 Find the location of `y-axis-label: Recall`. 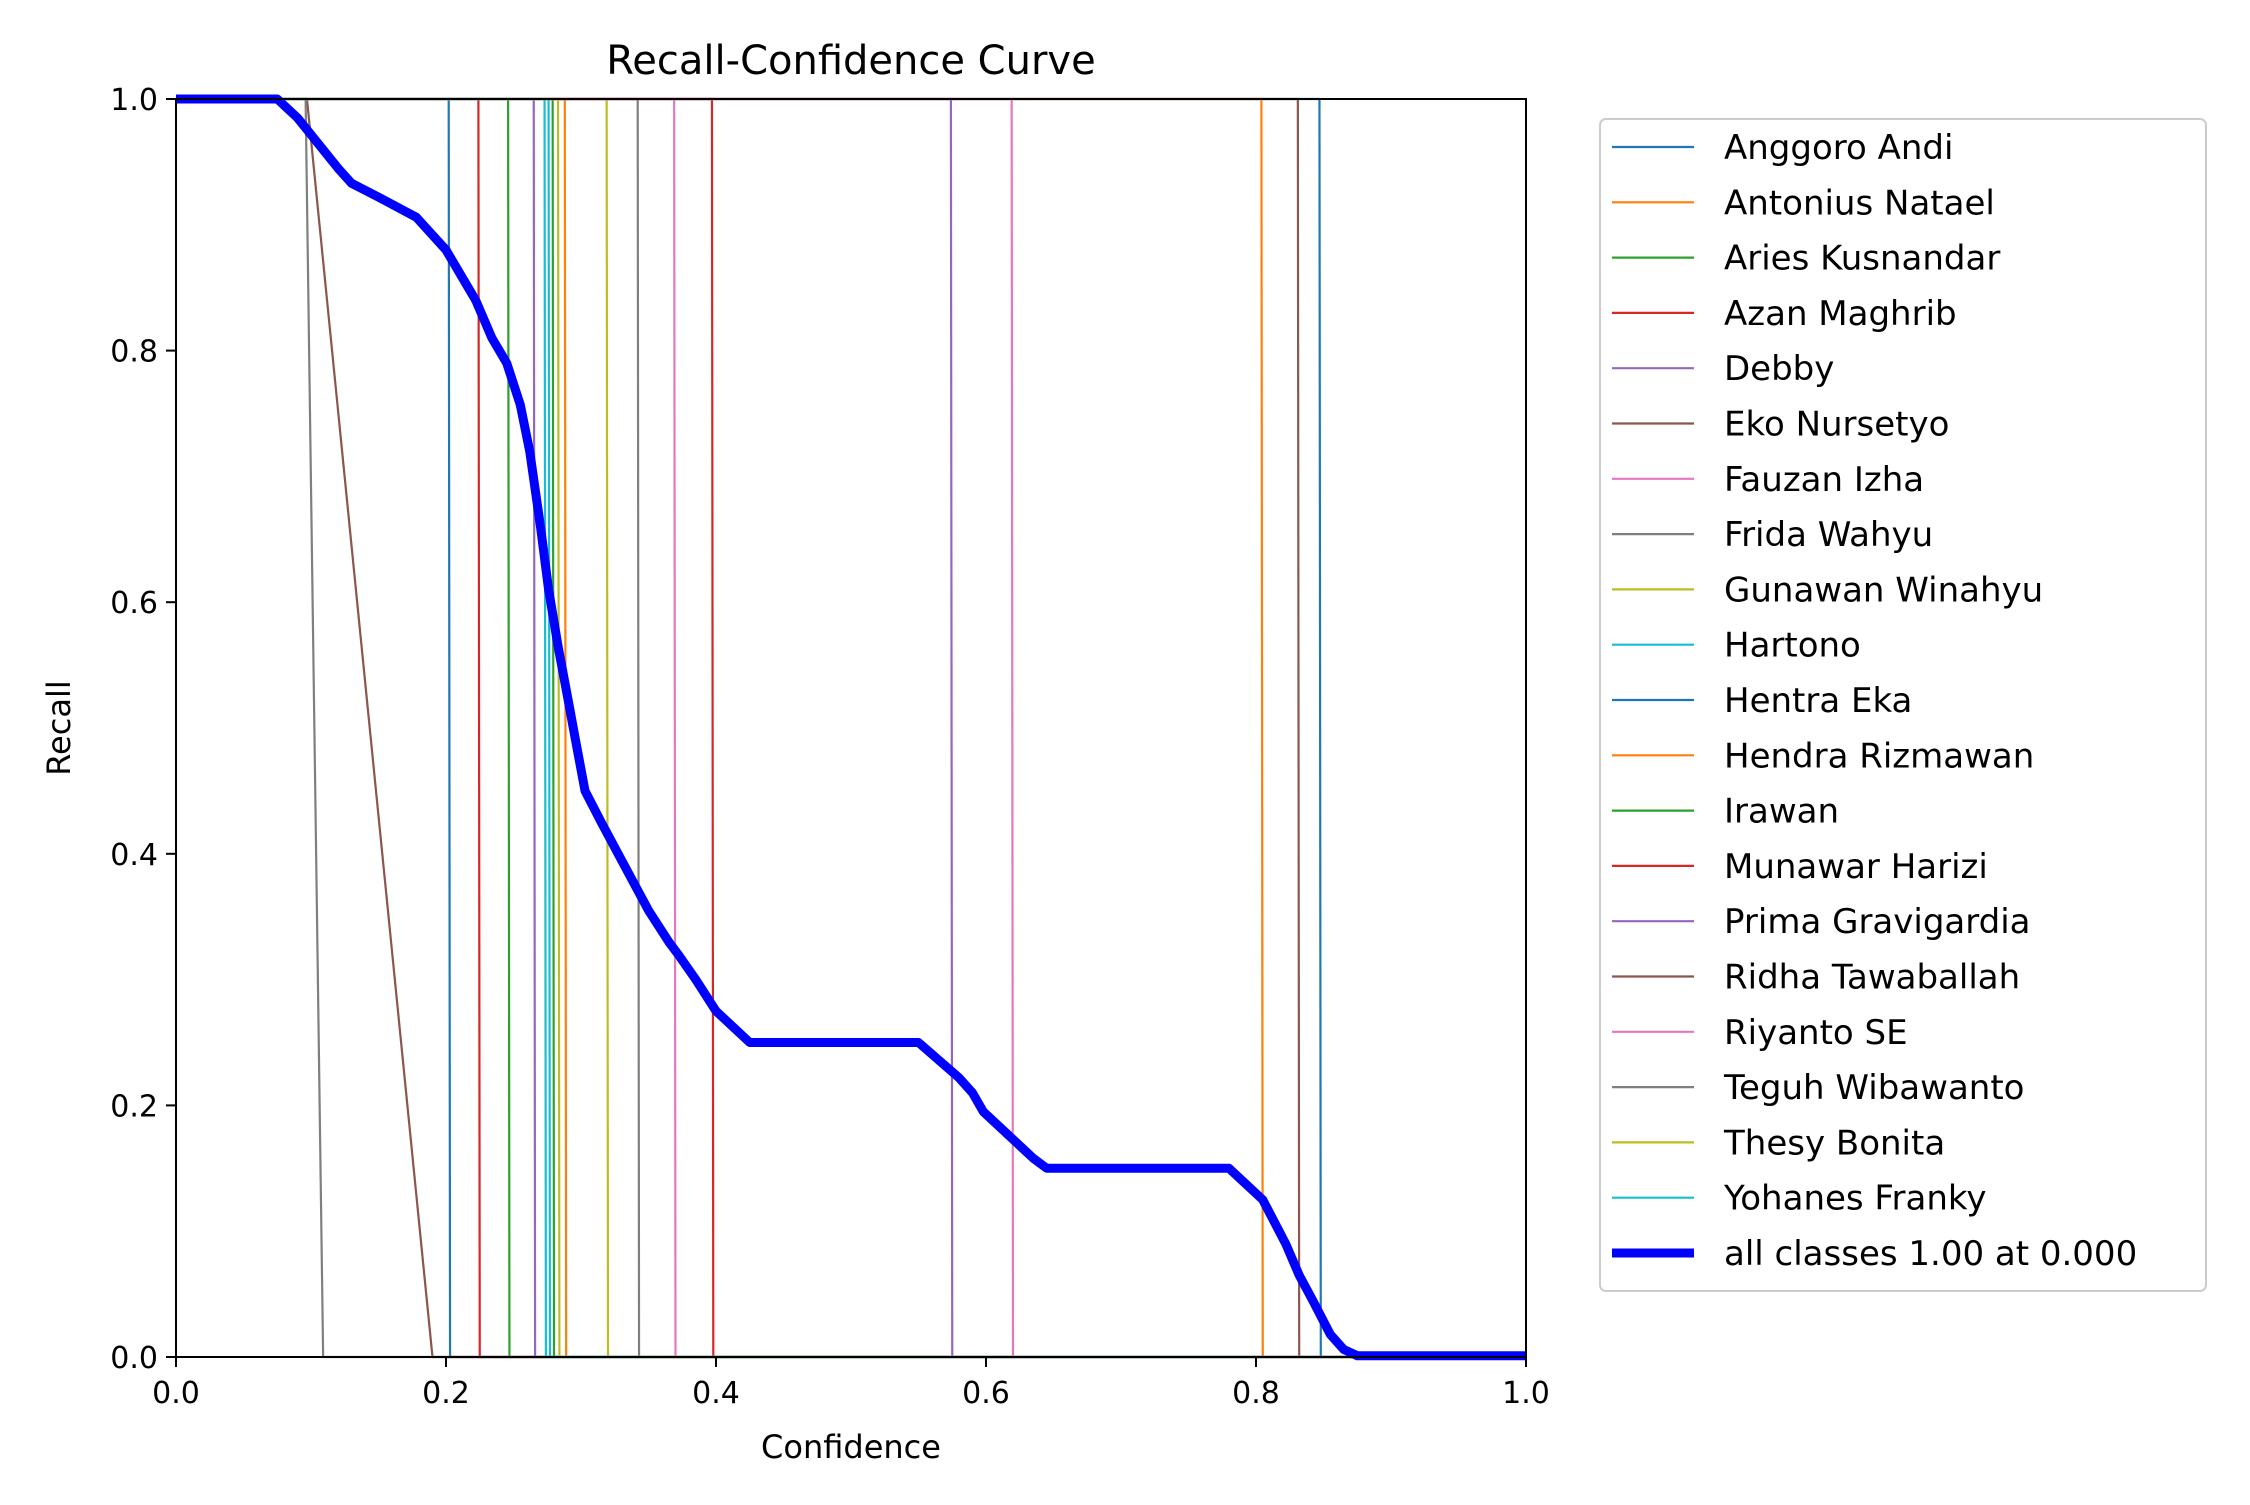

y-axis-label: Recall is located at coordinates (59, 727).